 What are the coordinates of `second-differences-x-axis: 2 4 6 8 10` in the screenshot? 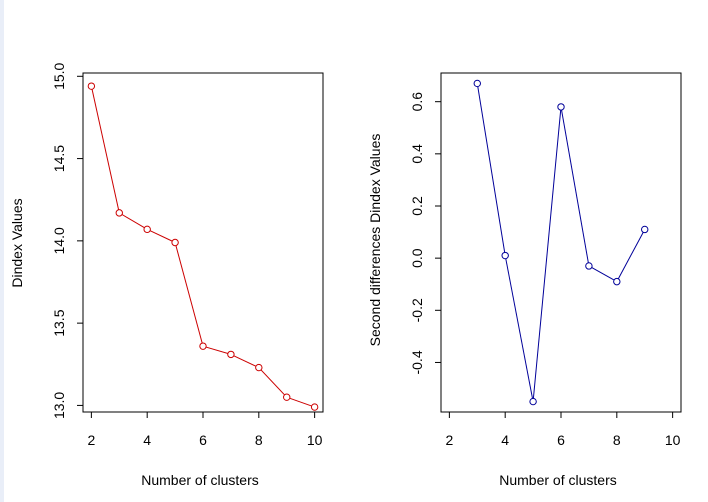 It's located at (563, 430).